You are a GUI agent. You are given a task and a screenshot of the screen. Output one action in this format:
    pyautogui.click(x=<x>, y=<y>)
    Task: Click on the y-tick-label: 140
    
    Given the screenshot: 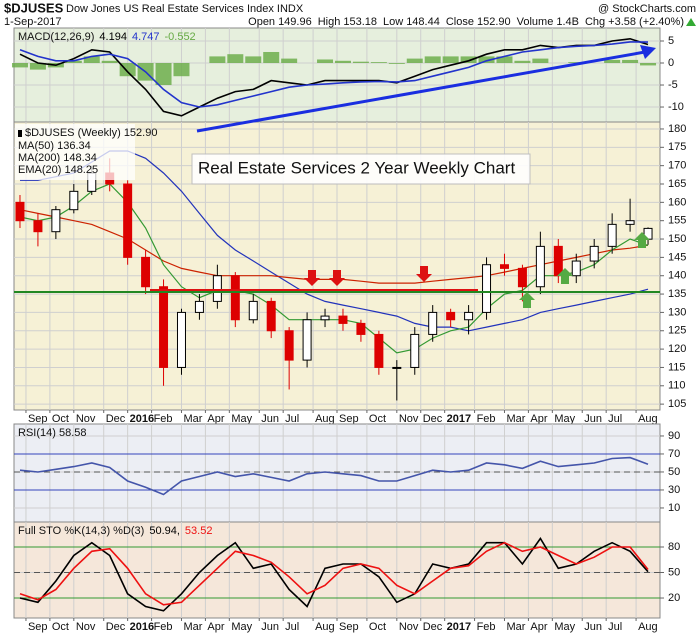 What is the action you would take?
    pyautogui.click(x=677, y=276)
    